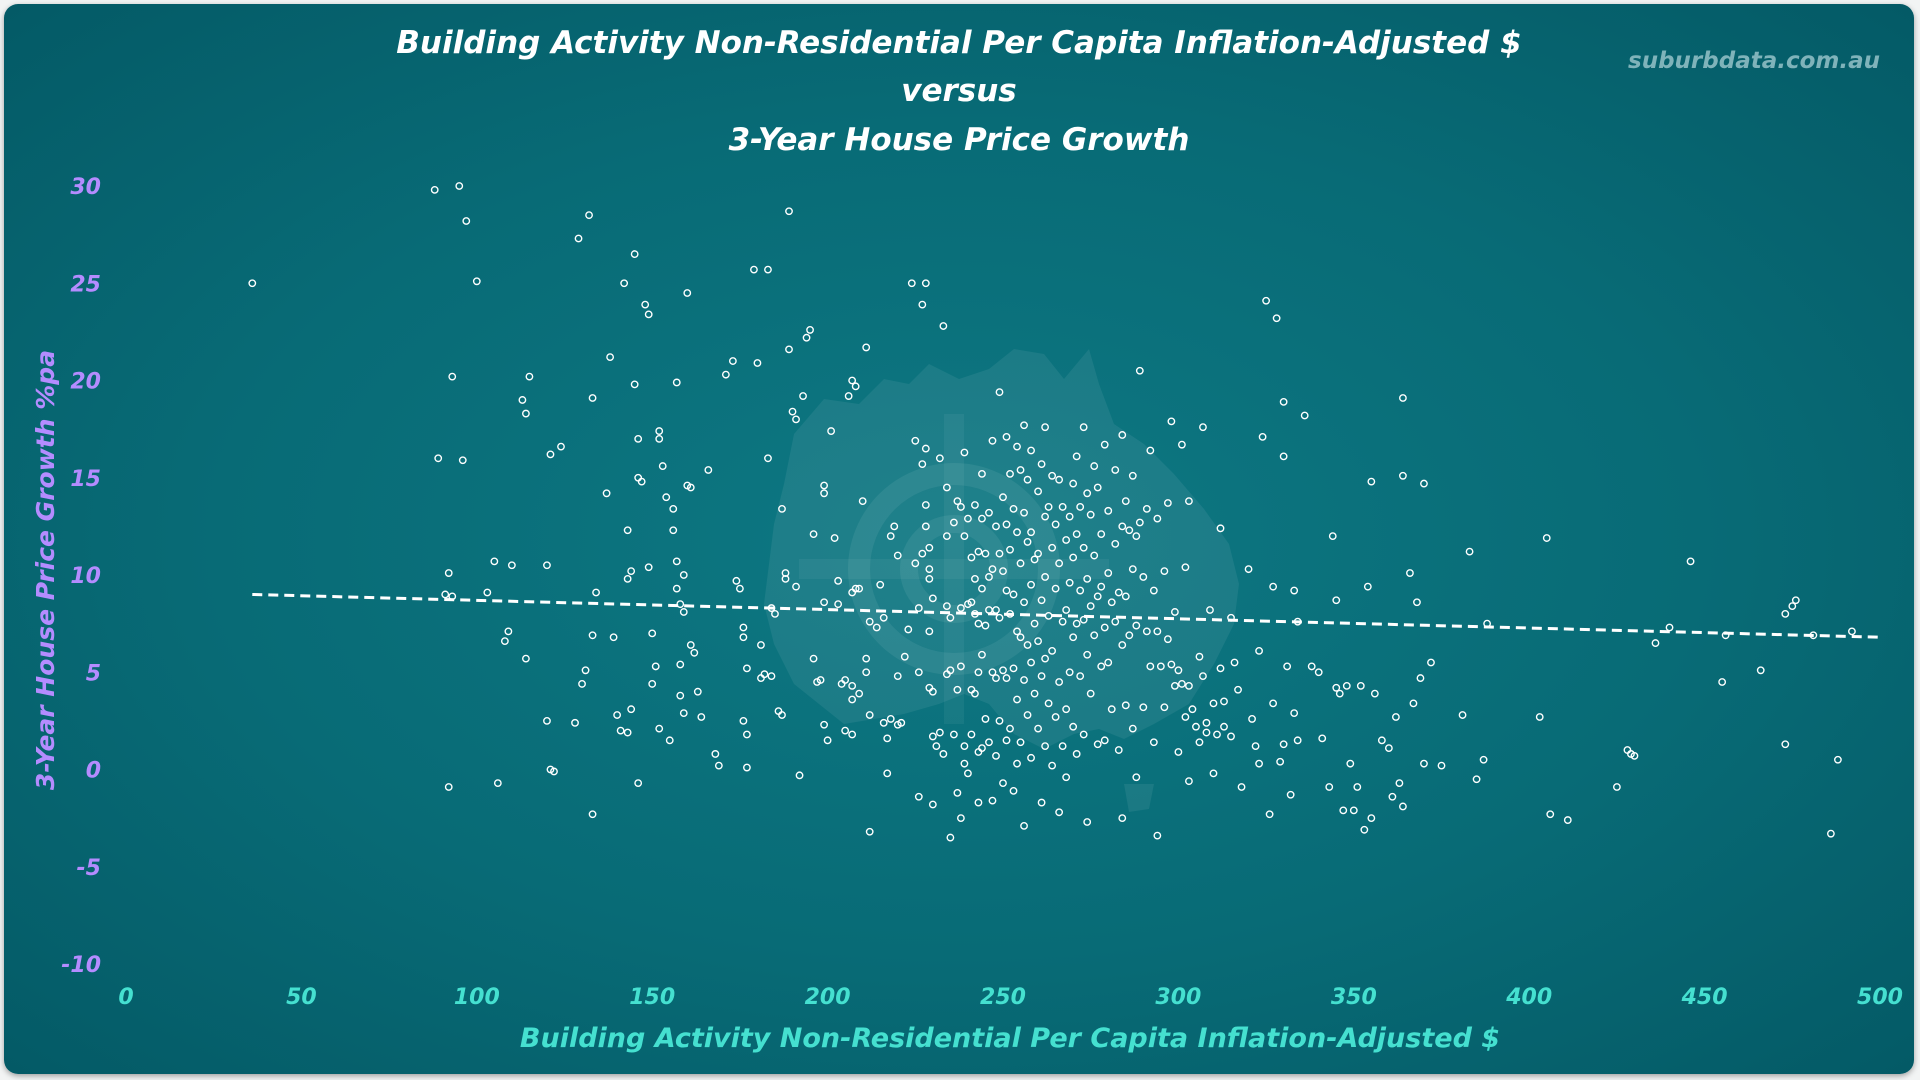  Describe the element at coordinates (1704, 997) in the screenshot. I see `x-tick-label: 450` at that location.